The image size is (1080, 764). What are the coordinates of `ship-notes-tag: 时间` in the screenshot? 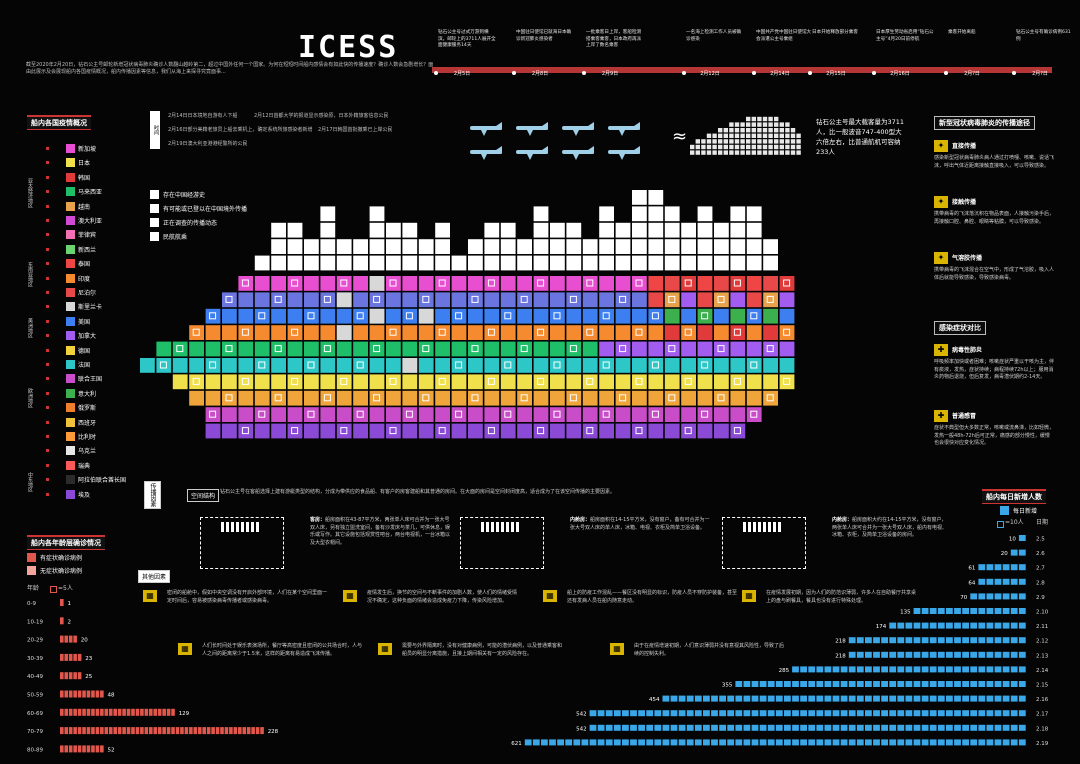 It's located at (155, 130).